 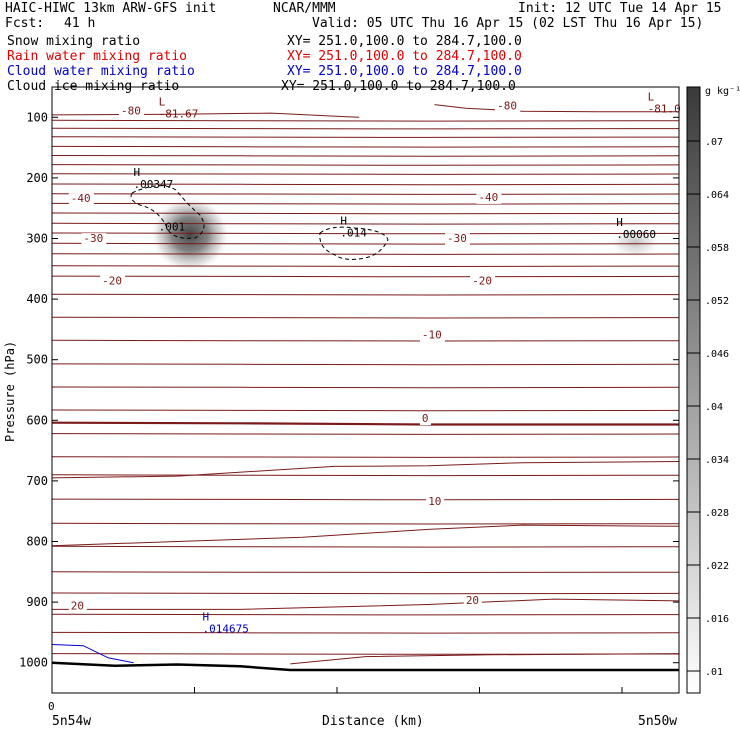 I want to click on colorbar-tick-label: .07, so click(x=714, y=142).